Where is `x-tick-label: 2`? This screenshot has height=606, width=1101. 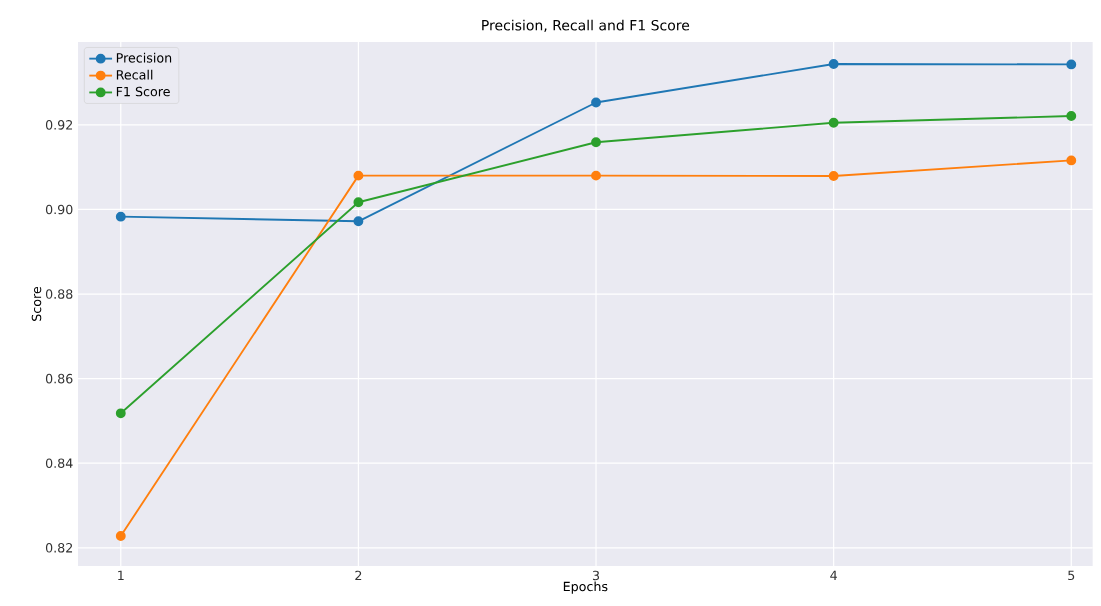 x-tick-label: 2 is located at coordinates (358, 575).